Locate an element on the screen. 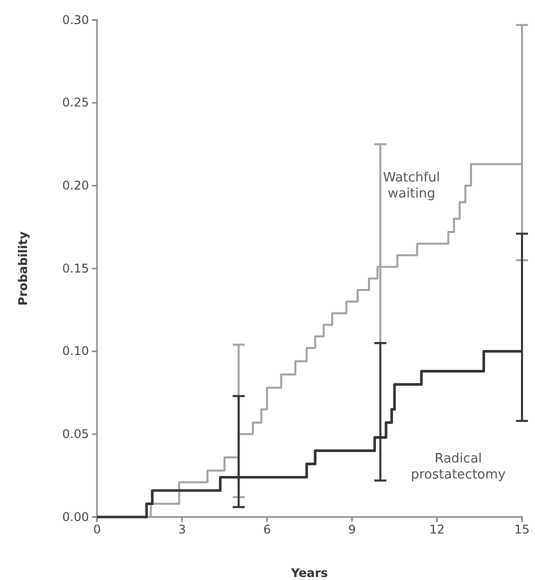  text: Radical prostatectomy is located at coordinates (458, 466).